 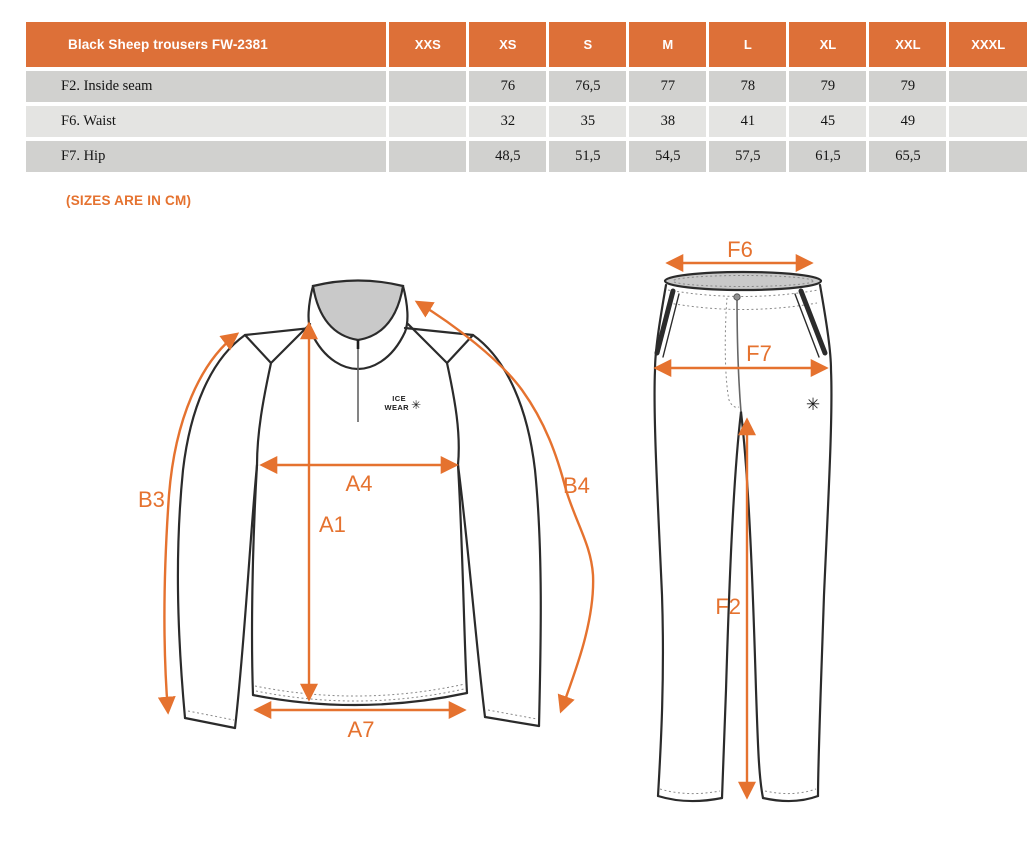 I want to click on col-header-xxxl: XXXL, so click(x=988, y=44).